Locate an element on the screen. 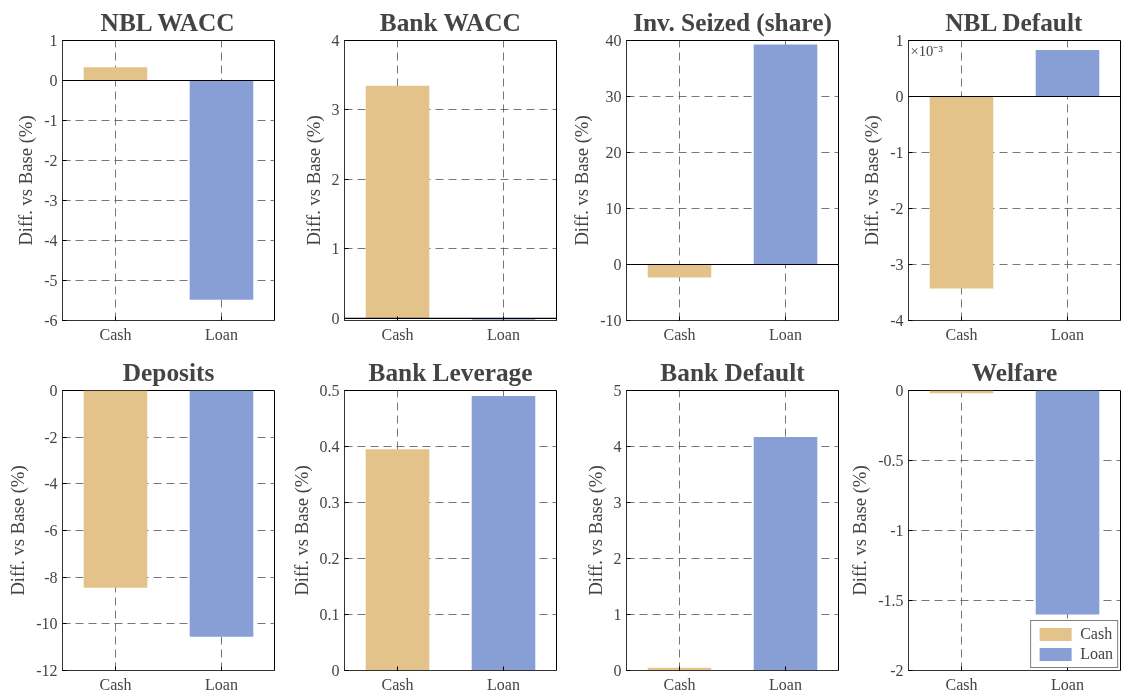 This screenshot has width=1129, height=700. y-tick-label: 0.4 is located at coordinates (329, 446).